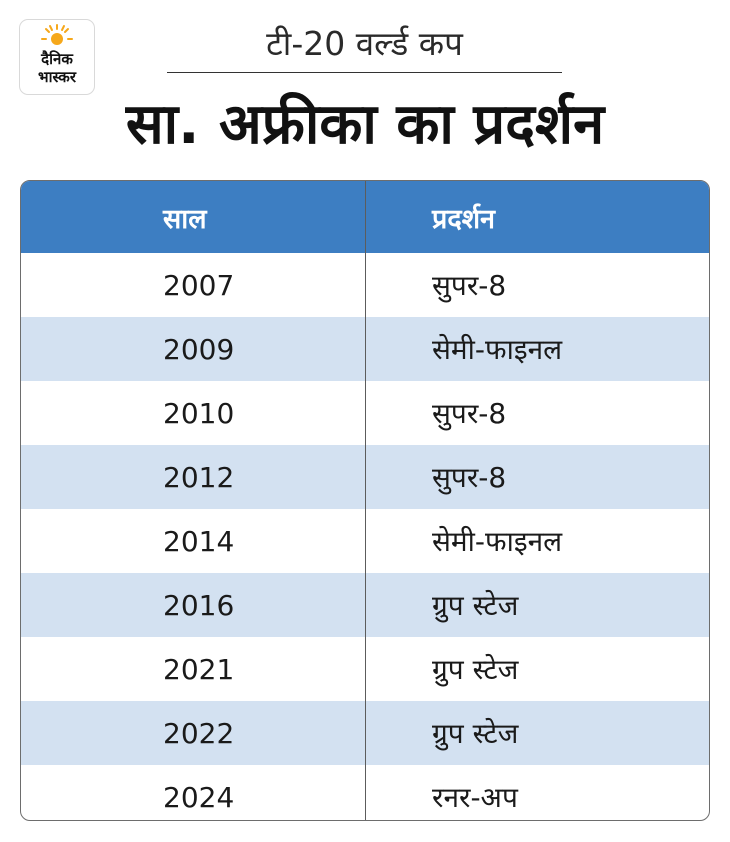  I want to click on table-row: 2009 सेमी-फाइनल, so click(365, 349).